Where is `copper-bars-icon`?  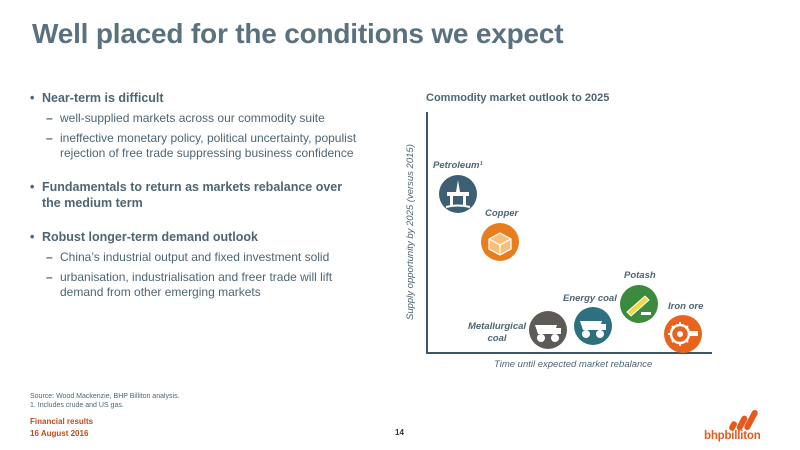 copper-bars-icon is located at coordinates (500, 242).